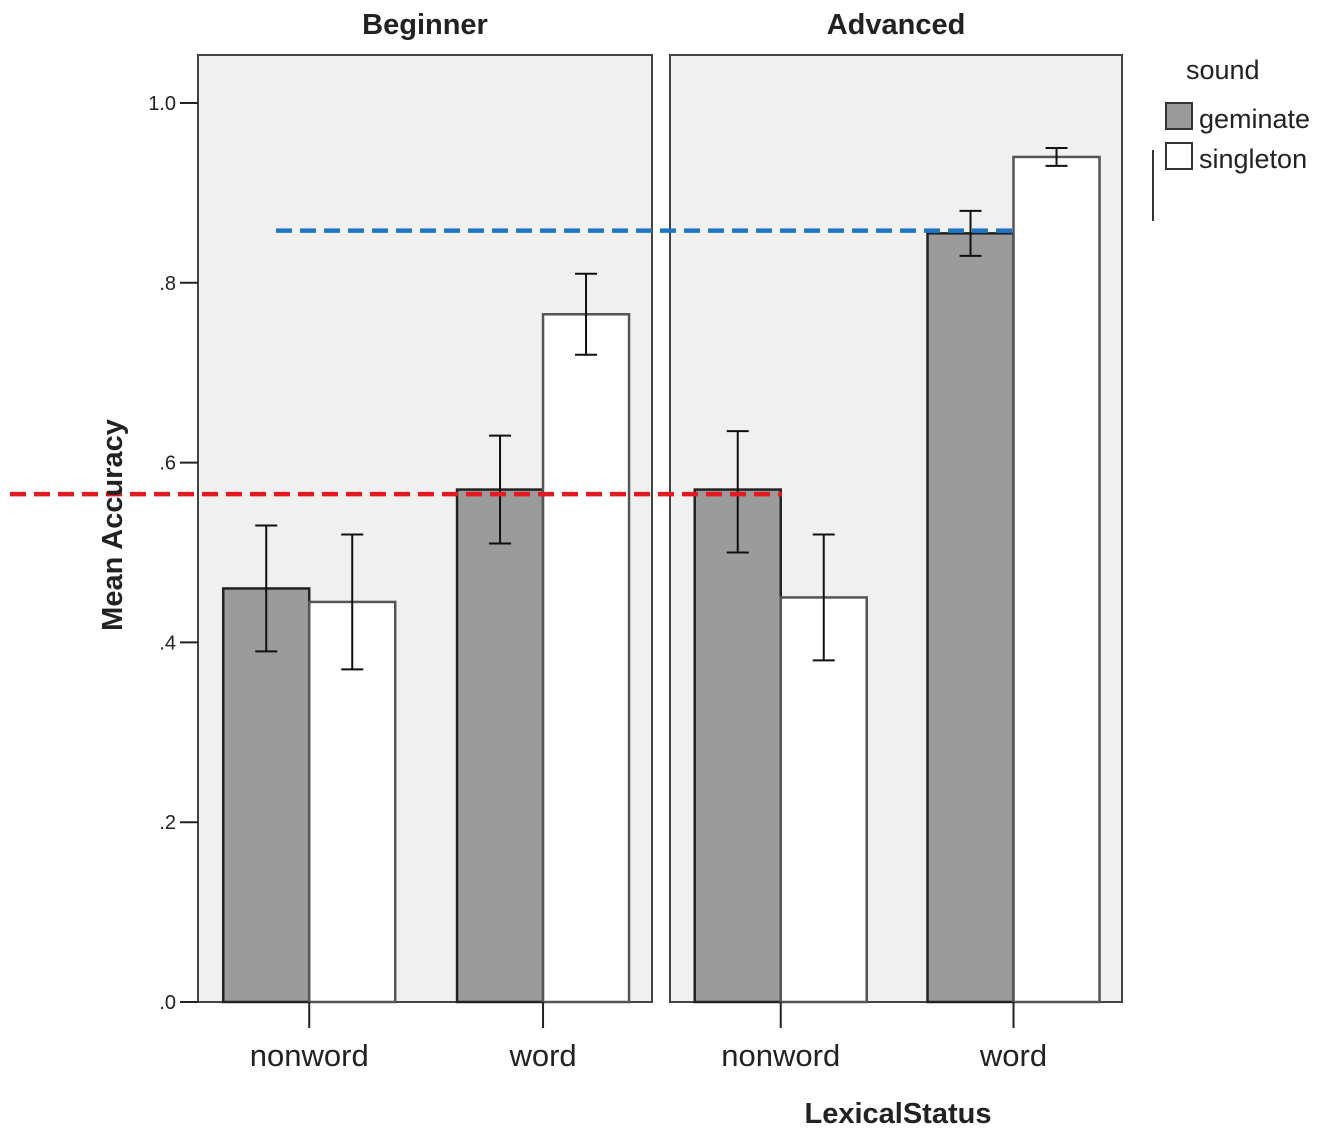  What do you see at coordinates (1013, 1055) in the screenshot?
I see `x-tick-label-advanced-word: word` at bounding box center [1013, 1055].